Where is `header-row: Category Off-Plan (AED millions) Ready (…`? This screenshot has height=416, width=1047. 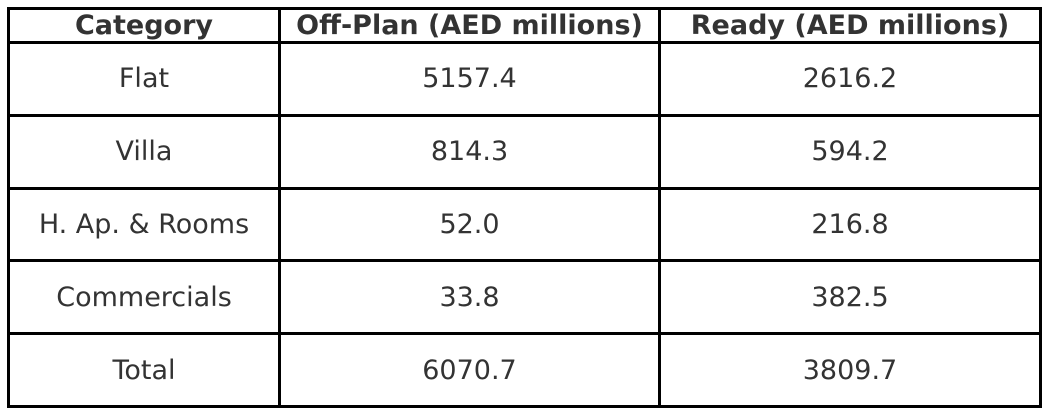
header-row: Category Off-Plan (AED millions) Ready (… is located at coordinates (524, 25).